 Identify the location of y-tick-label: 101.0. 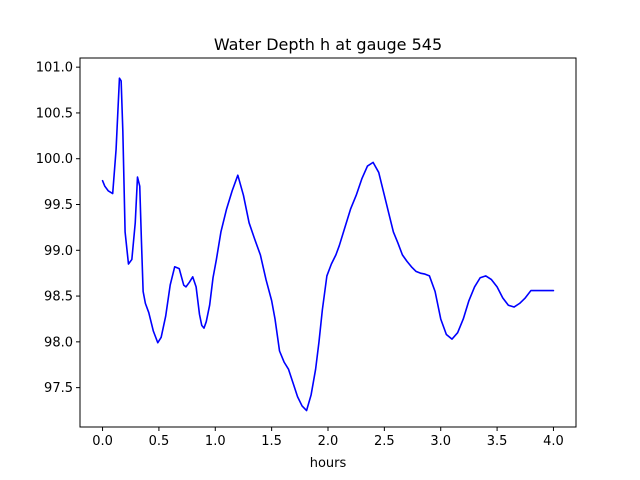
(54, 68).